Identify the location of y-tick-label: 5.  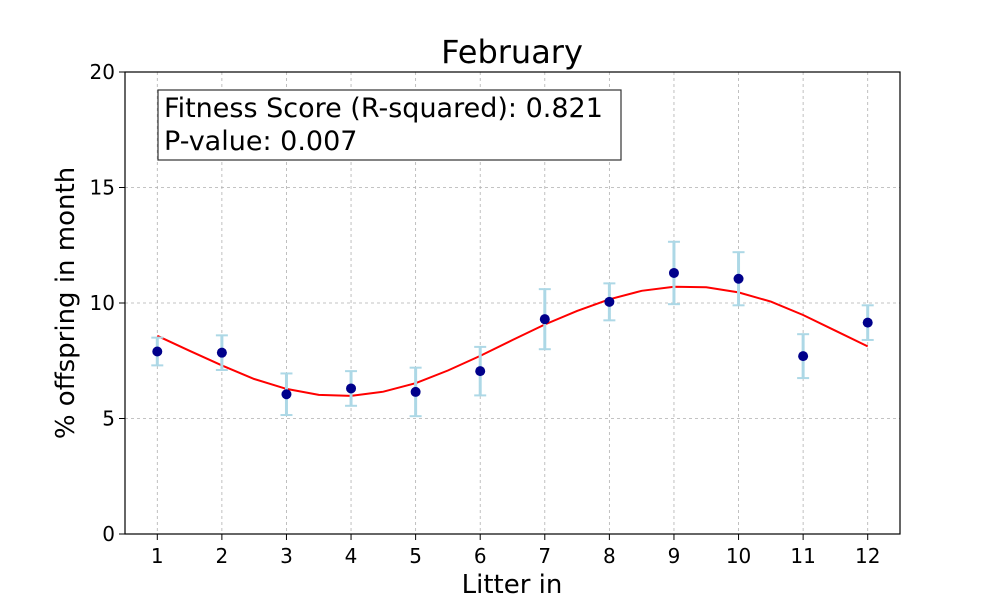
(108, 419).